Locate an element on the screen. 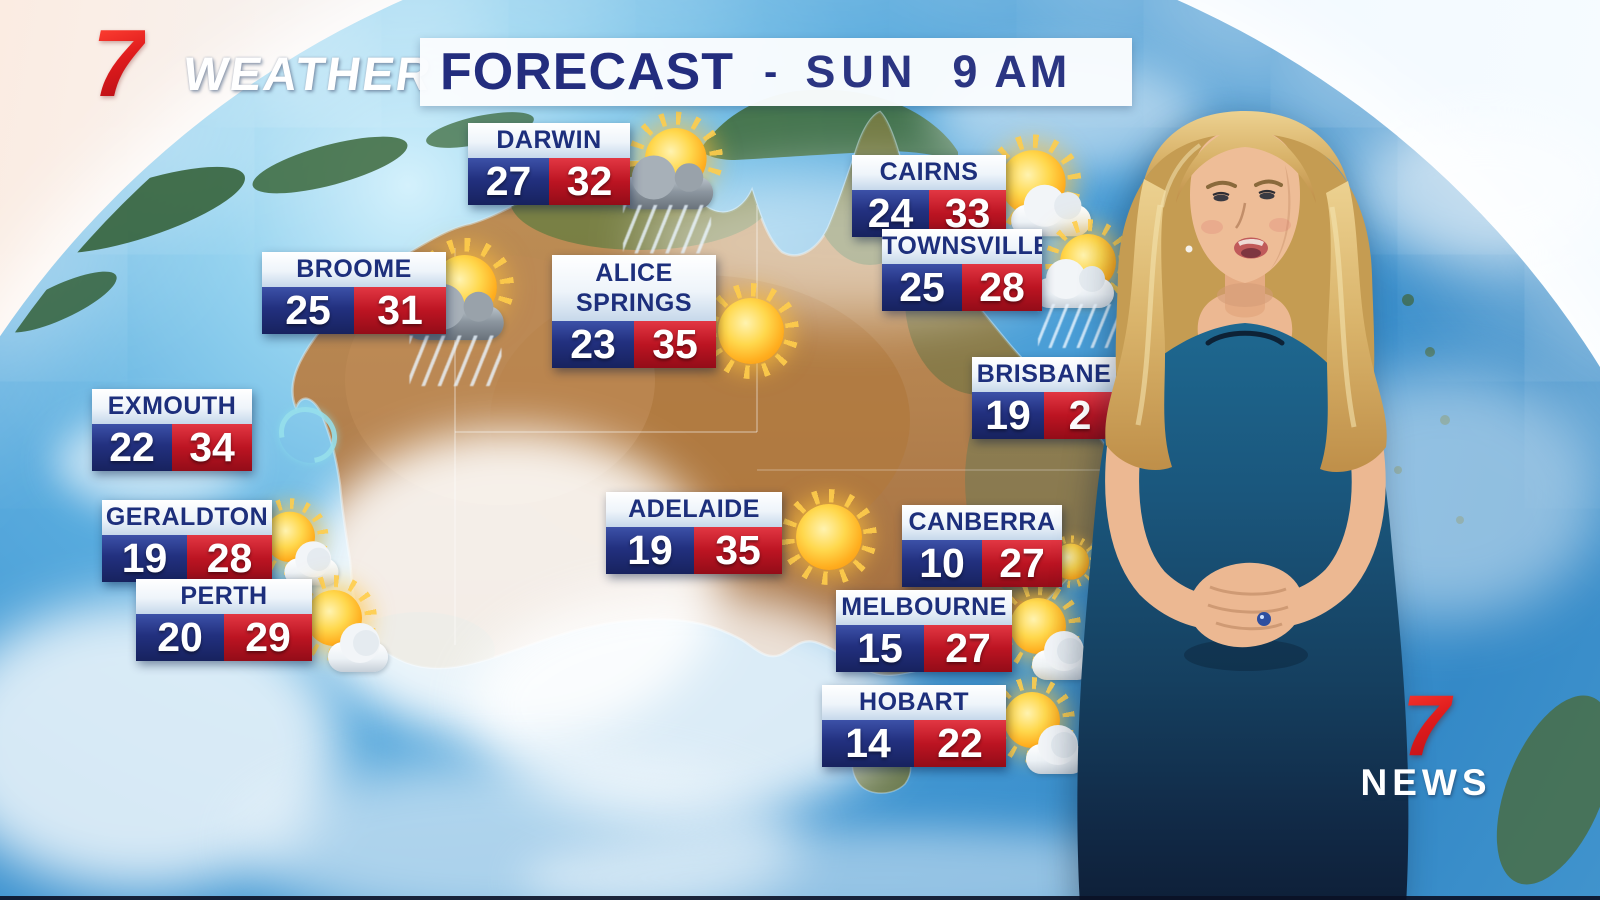  presenter-earring is located at coordinates (1189, 249).